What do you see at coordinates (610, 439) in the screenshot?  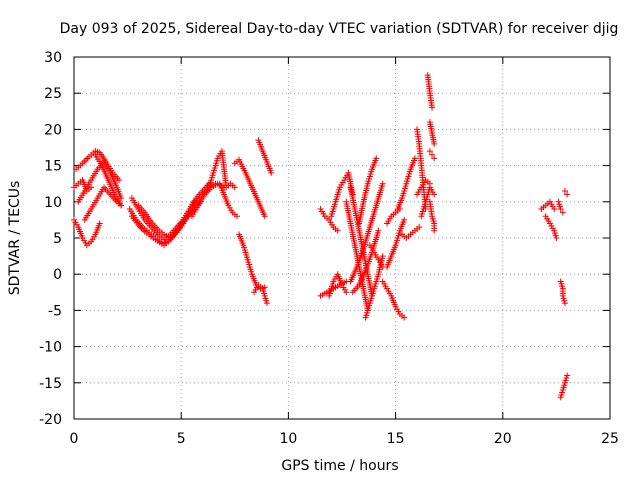 I see `x-tick-label: 25` at bounding box center [610, 439].